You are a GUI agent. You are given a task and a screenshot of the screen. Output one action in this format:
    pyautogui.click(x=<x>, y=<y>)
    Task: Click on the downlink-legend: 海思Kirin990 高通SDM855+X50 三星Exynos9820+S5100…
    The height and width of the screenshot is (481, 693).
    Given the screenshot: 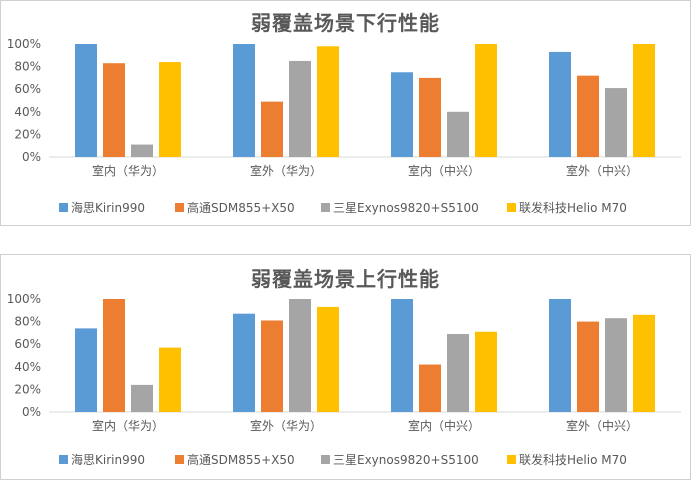 What is the action you would take?
    pyautogui.click(x=369, y=208)
    